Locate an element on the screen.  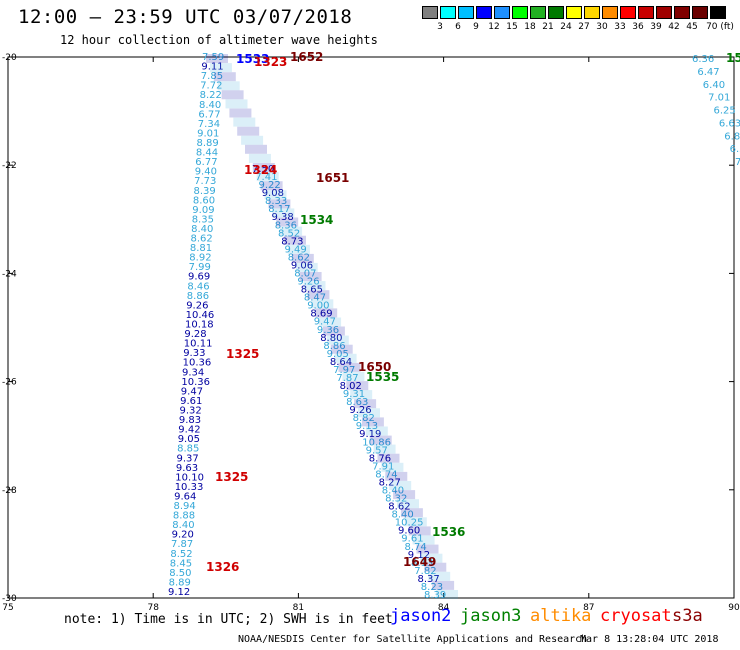
lon-tick-label: 84 is located at coordinates (444, 608).